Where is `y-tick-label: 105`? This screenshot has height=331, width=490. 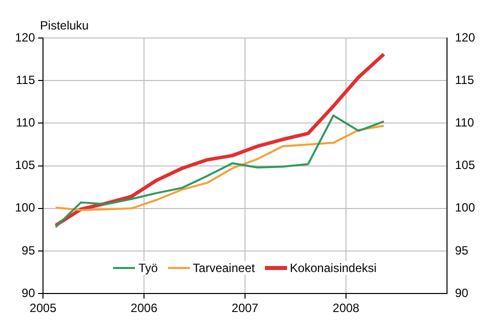 y-tick-label: 105 is located at coordinates (25, 165).